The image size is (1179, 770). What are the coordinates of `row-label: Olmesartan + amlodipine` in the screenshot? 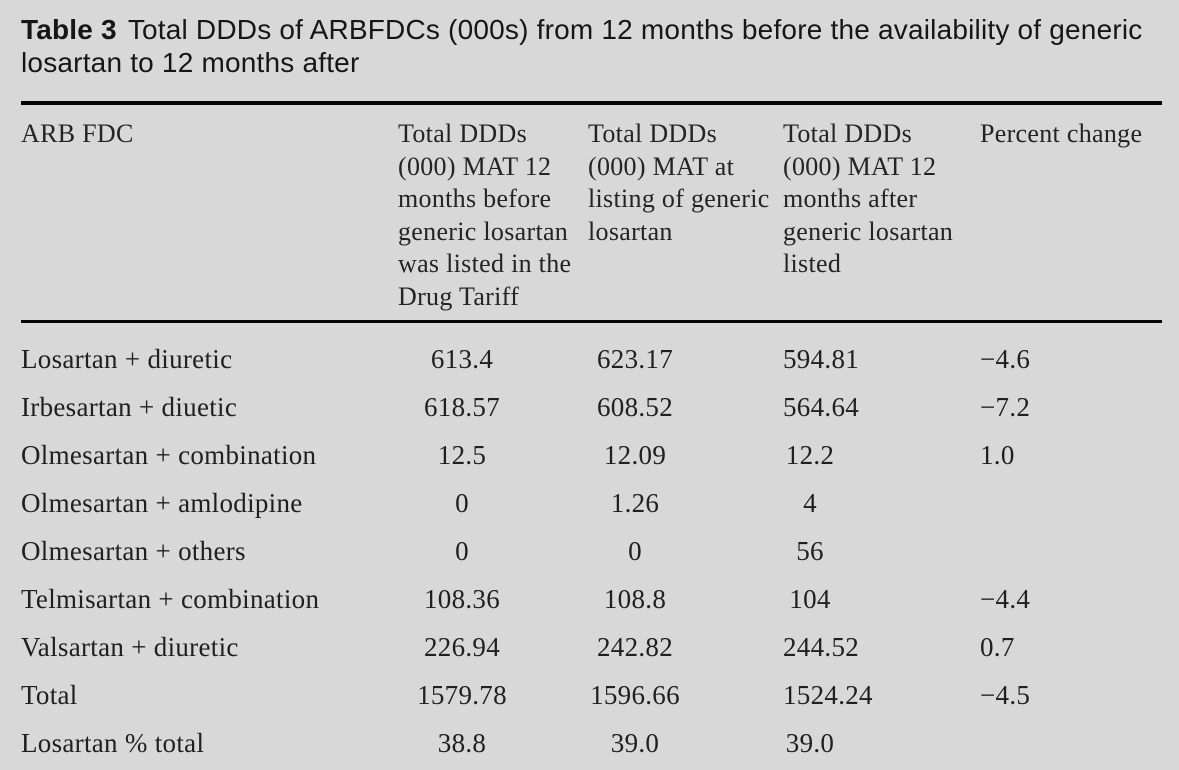 It's located at (162, 502).